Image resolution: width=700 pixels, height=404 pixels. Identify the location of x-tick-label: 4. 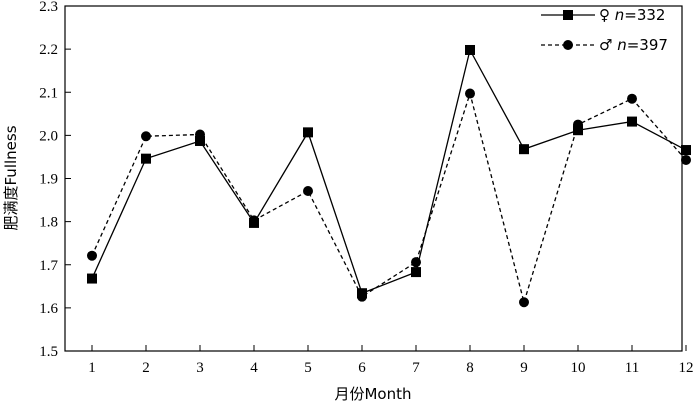
(254, 368).